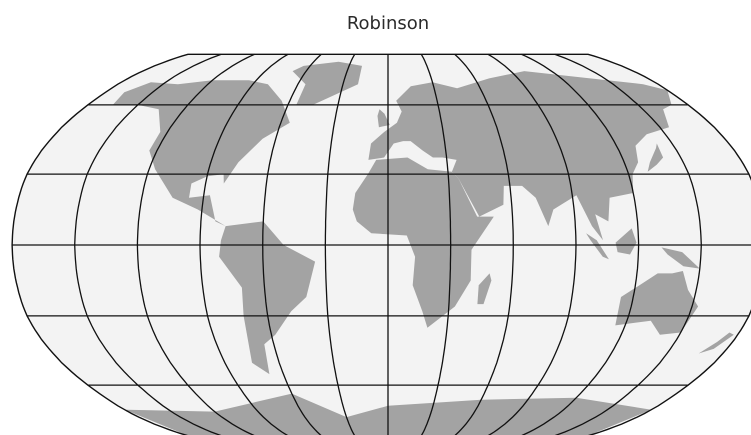  What do you see at coordinates (201, 153) in the screenshot?
I see `land-north-america` at bounding box center [201, 153].